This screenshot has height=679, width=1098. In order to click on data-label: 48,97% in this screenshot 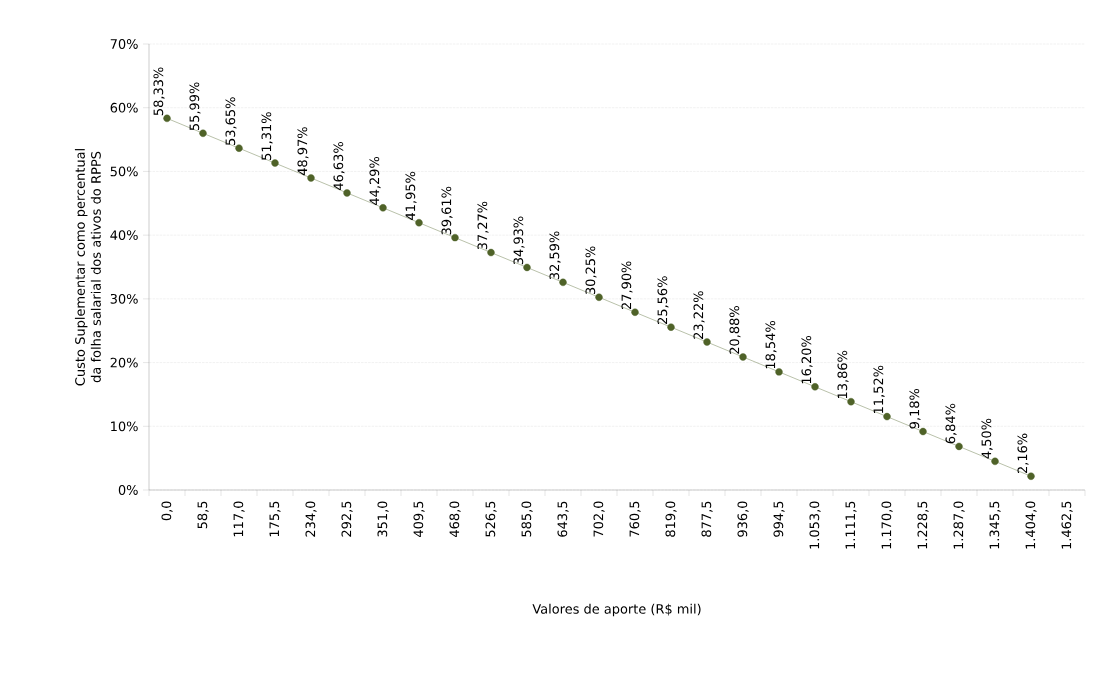, I will do `click(303, 151)`.